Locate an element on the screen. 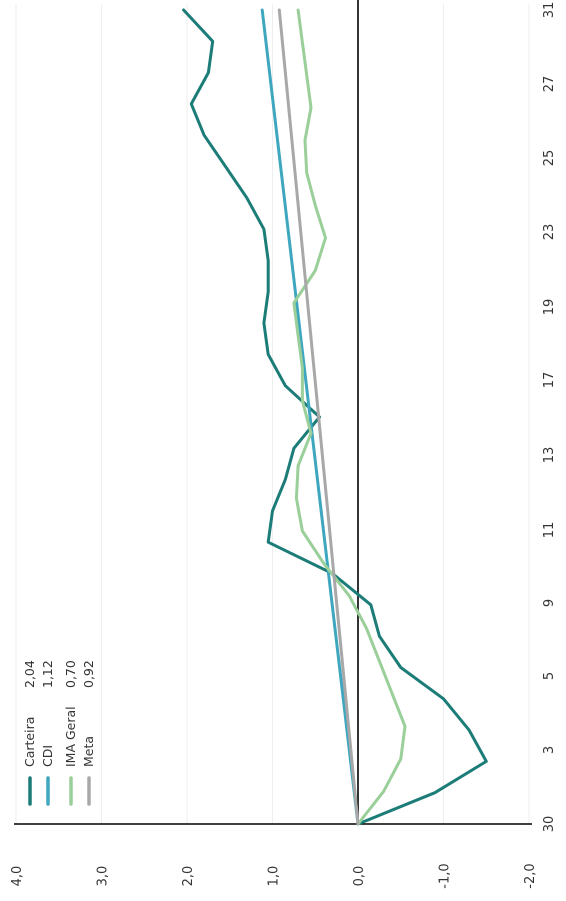  x-tick-label: 9 is located at coordinates (549, 603).